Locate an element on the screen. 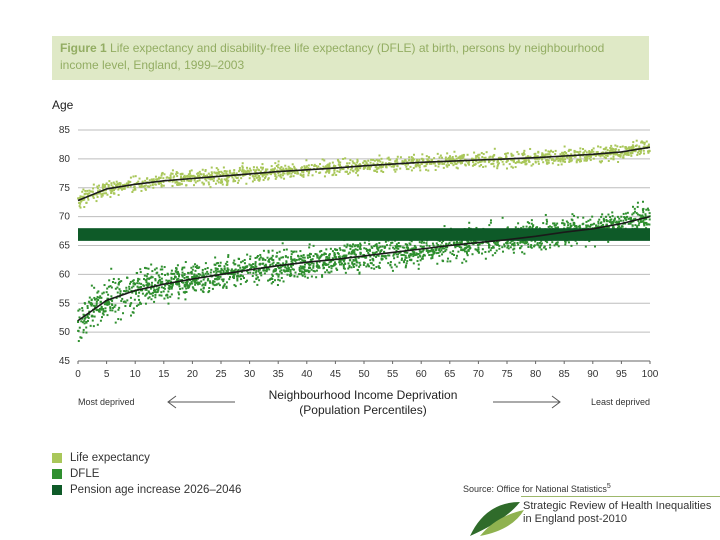 This screenshot has height=540, width=720. x-tick-label: 15 is located at coordinates (164, 374).